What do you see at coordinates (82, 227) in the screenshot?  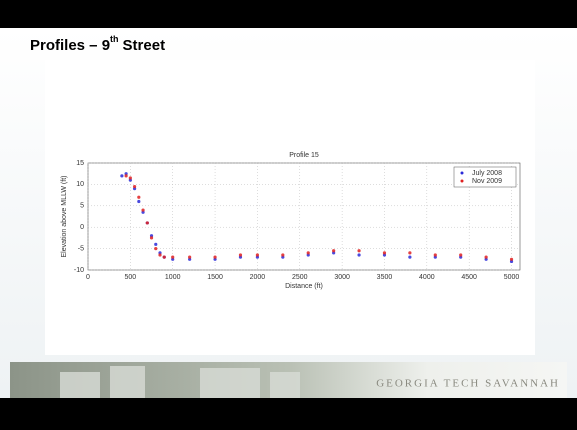 I see `y-tick-label: 0` at bounding box center [82, 227].